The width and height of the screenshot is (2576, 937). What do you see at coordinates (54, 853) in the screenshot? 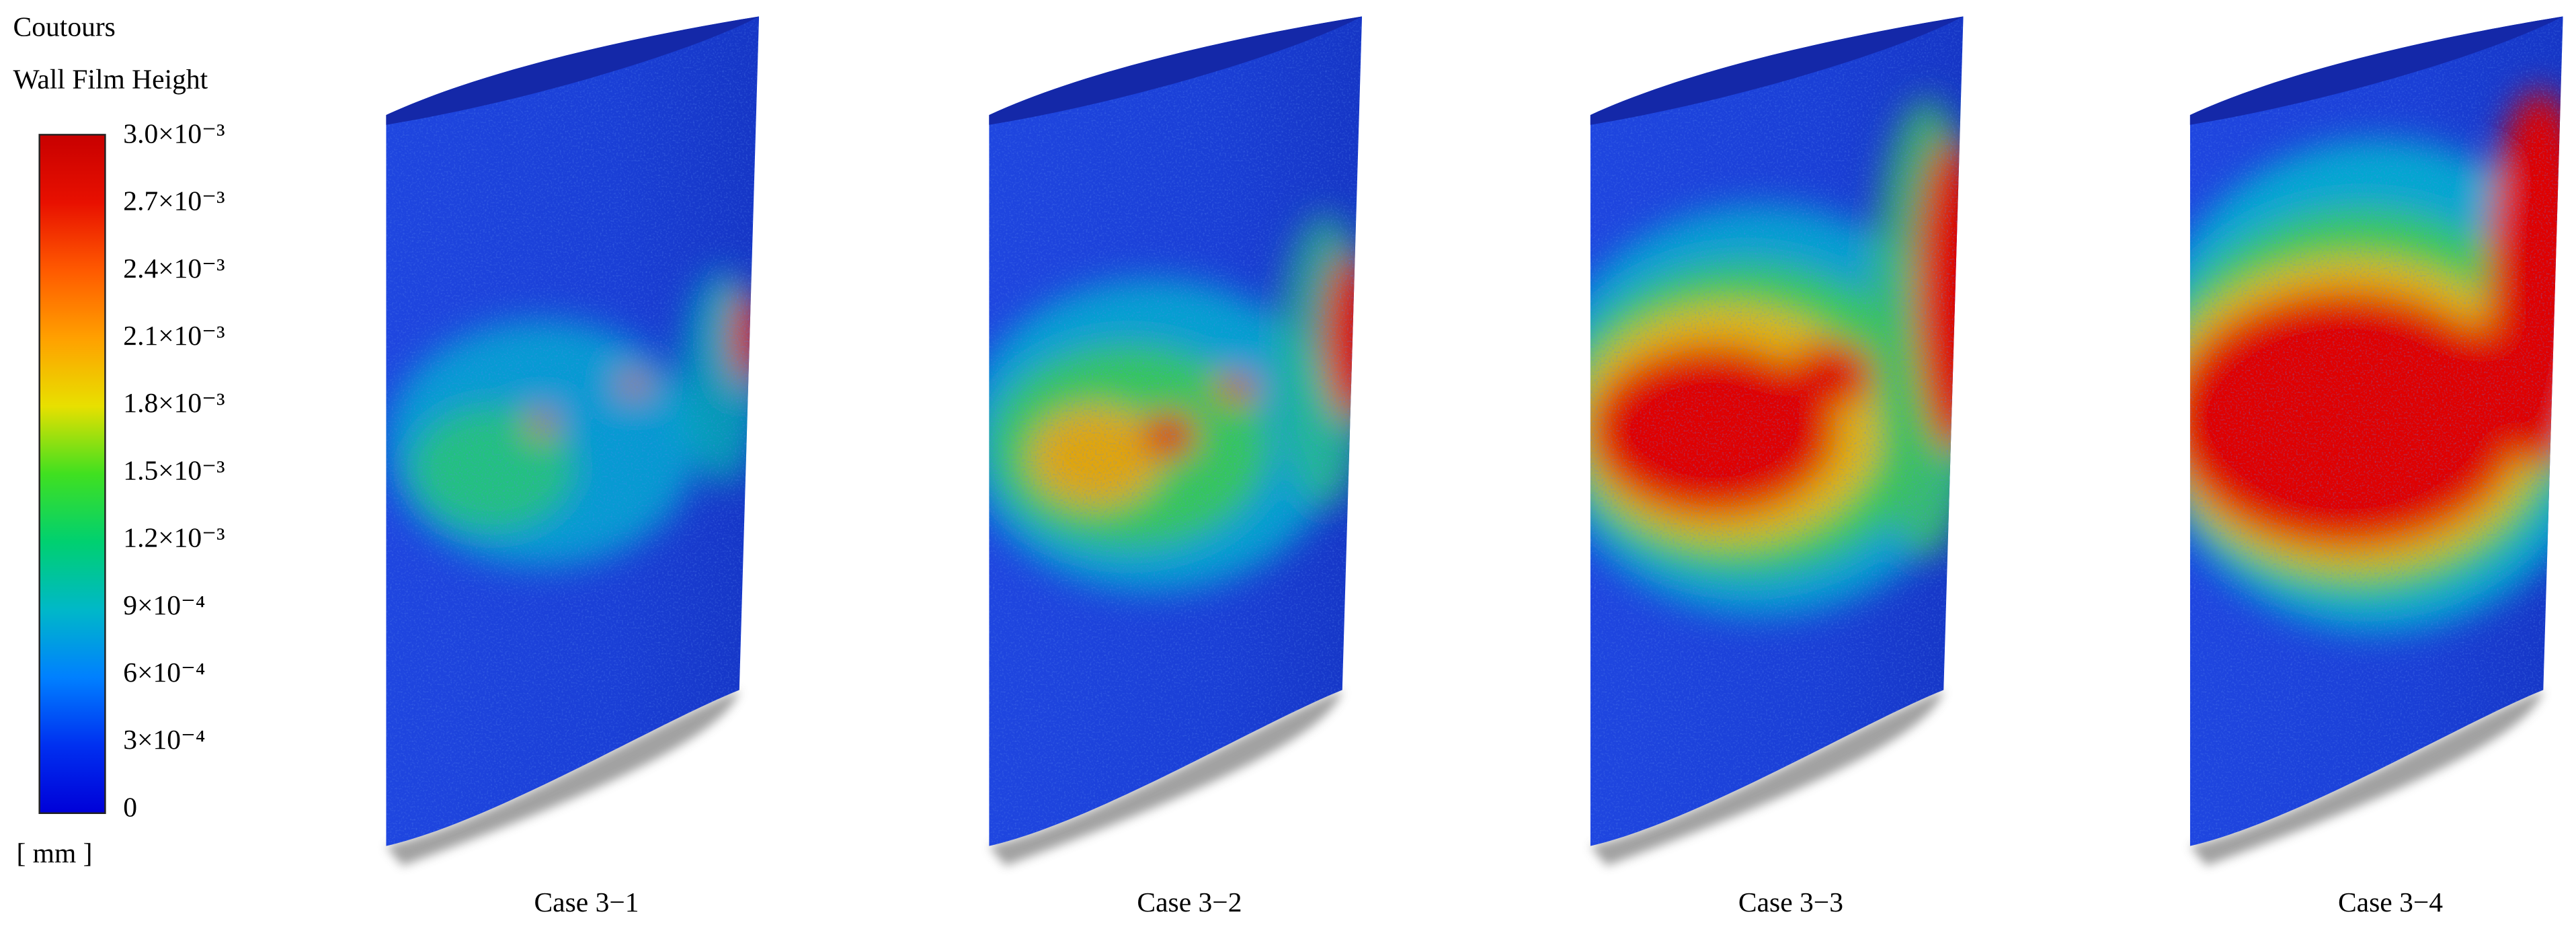
I see `legend-unit: [ mm ]` at bounding box center [54, 853].